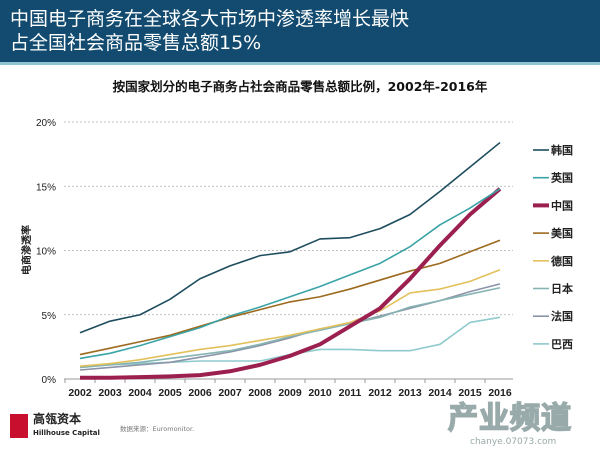  Describe the element at coordinates (46, 123) in the screenshot. I see `y-tick-label: 20%` at that location.